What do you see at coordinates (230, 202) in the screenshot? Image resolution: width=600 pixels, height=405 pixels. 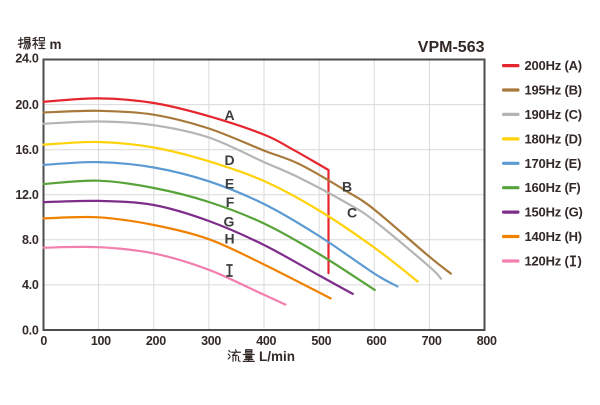 I see `svg-text: F` at bounding box center [230, 202].